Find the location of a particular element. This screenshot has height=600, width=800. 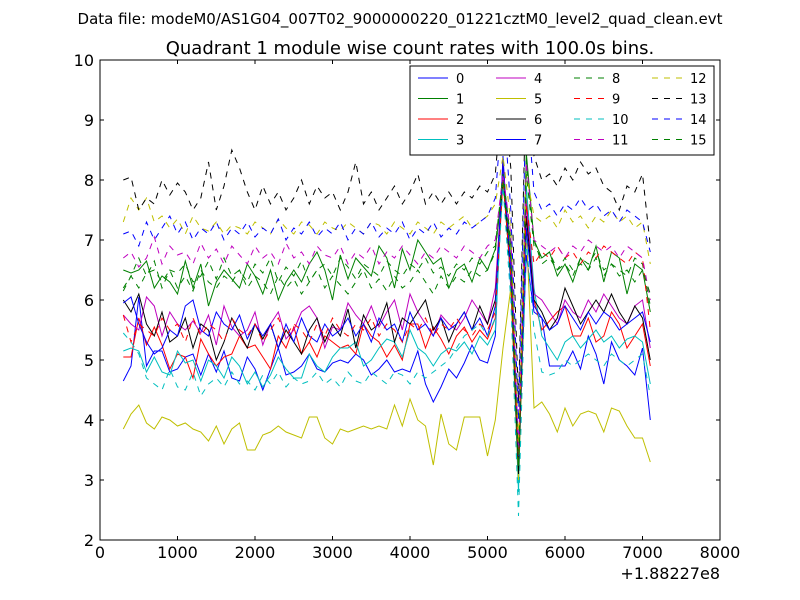

x-tick-label: 5000 is located at coordinates (487, 552).